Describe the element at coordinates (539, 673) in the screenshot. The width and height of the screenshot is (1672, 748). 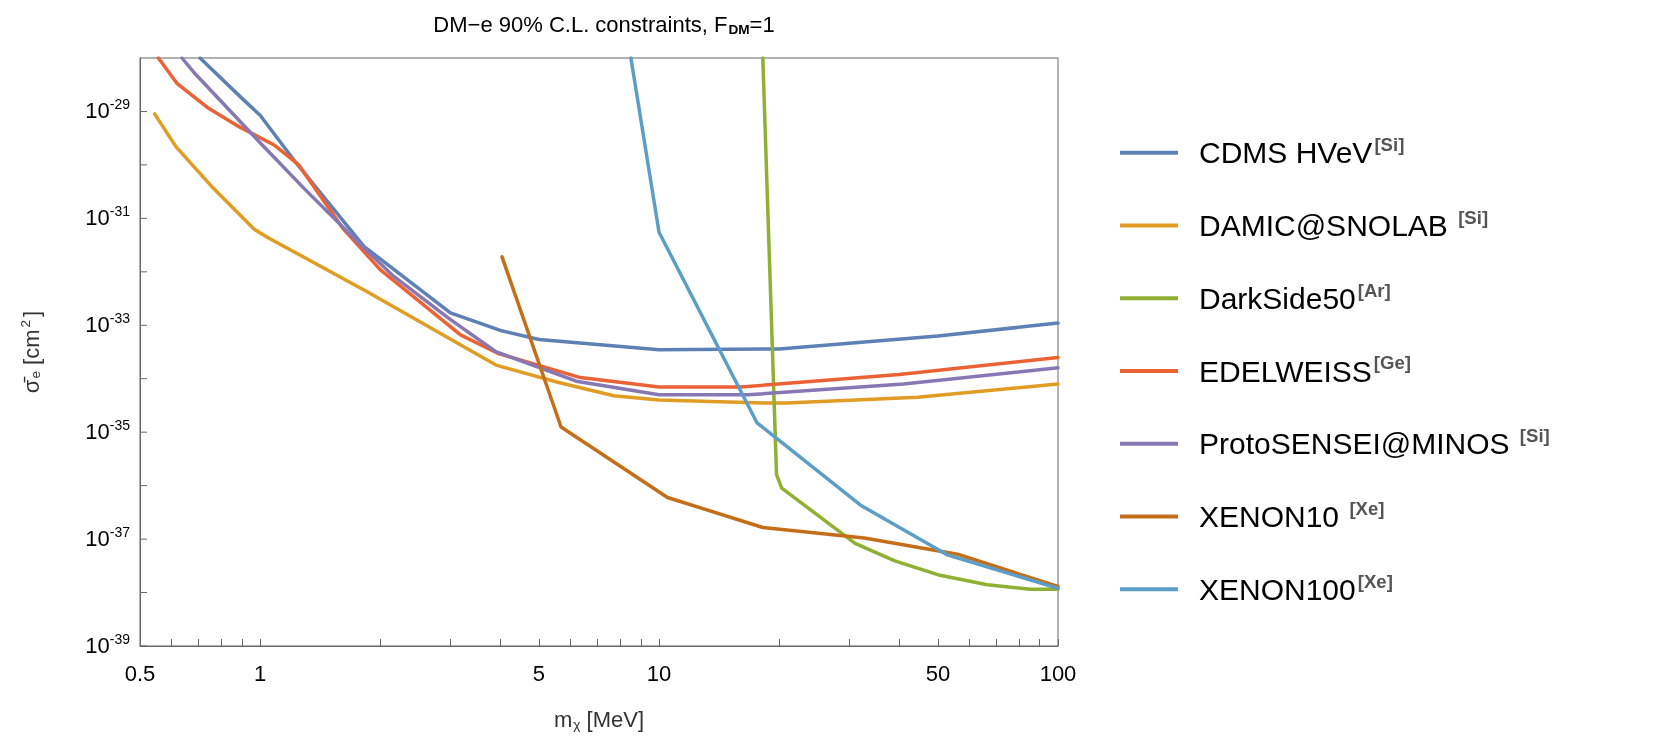
I see `x-tick-label: 5` at that location.